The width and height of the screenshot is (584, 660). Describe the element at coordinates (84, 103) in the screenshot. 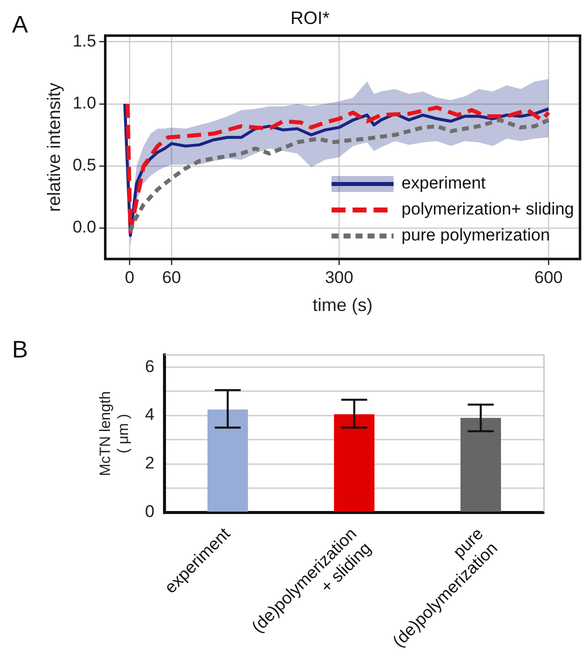

I see `y-tick-label: 1.0` at that location.